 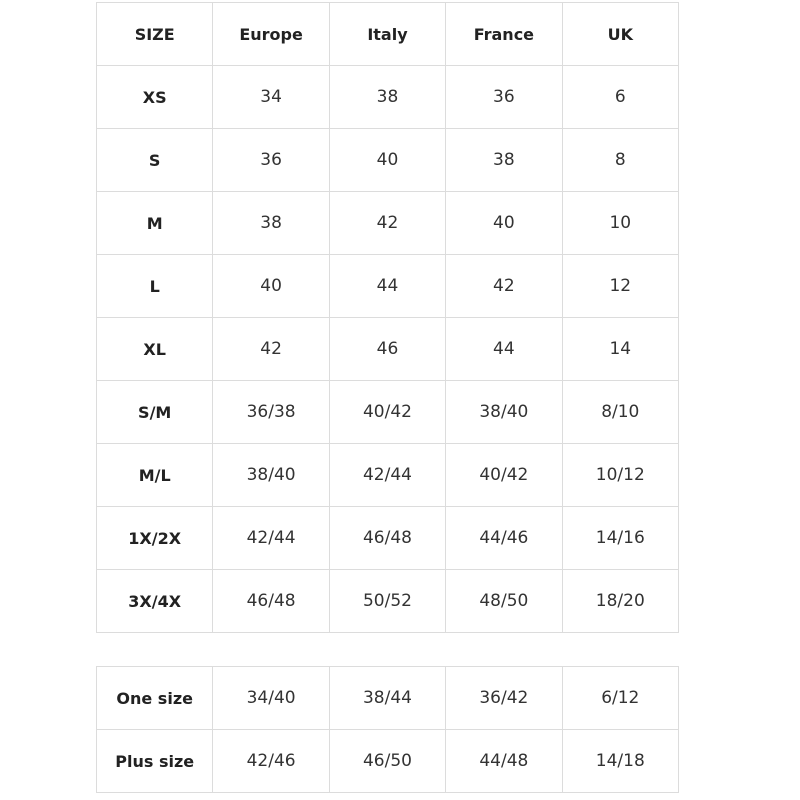 What do you see at coordinates (154, 223) in the screenshot?
I see `row-label: M` at bounding box center [154, 223].